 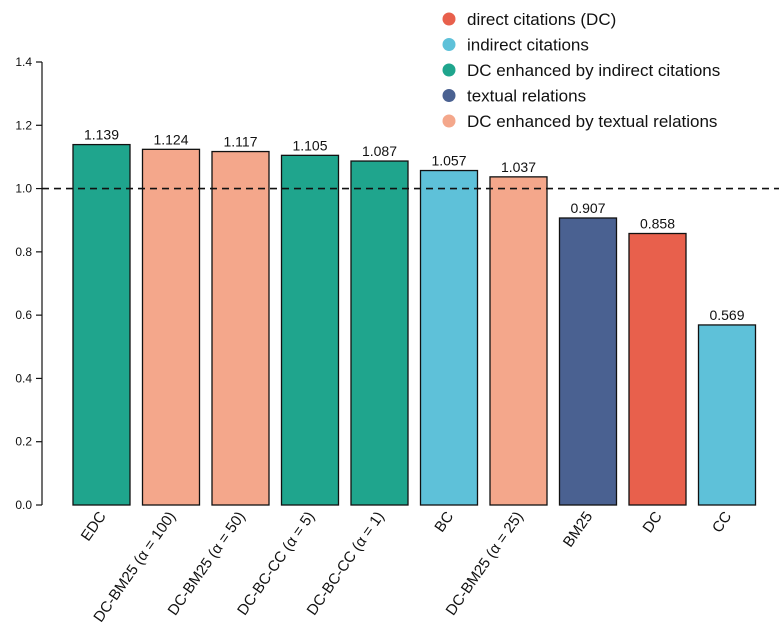 I want to click on bar-value-label: 1.037, so click(x=518, y=167).